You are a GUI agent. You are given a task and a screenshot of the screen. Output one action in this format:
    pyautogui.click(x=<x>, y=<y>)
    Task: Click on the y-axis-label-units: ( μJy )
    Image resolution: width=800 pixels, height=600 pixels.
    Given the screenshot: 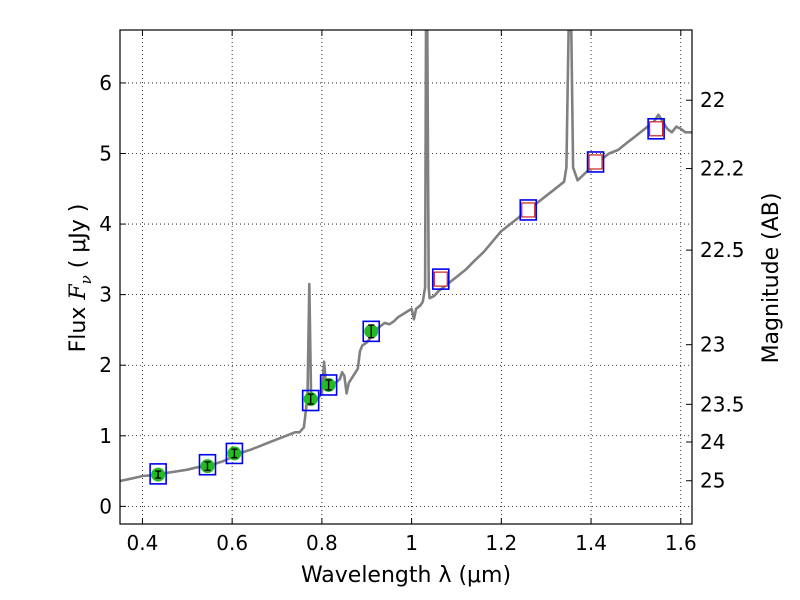 What is the action you would take?
    pyautogui.click(x=78, y=240)
    